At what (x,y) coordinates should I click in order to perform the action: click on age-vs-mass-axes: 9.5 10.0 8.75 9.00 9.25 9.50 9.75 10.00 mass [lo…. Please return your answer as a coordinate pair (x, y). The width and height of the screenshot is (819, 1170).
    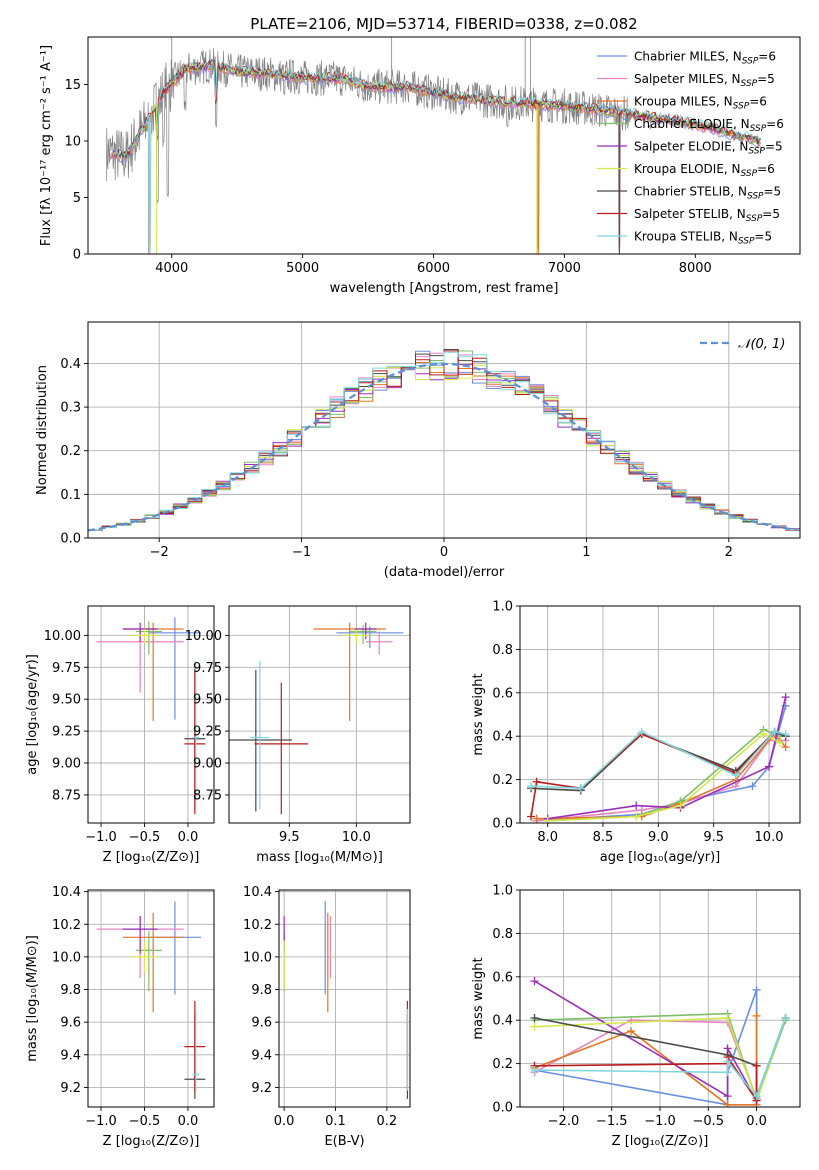
    Looking at the image, I should click on (297, 735).